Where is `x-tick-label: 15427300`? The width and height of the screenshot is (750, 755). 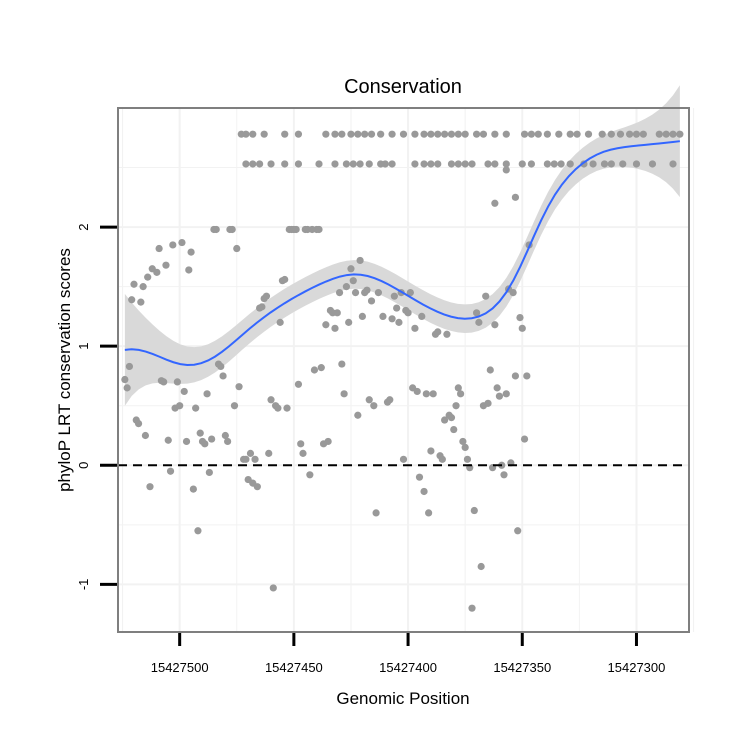 x-tick-label: 15427300 is located at coordinates (637, 667).